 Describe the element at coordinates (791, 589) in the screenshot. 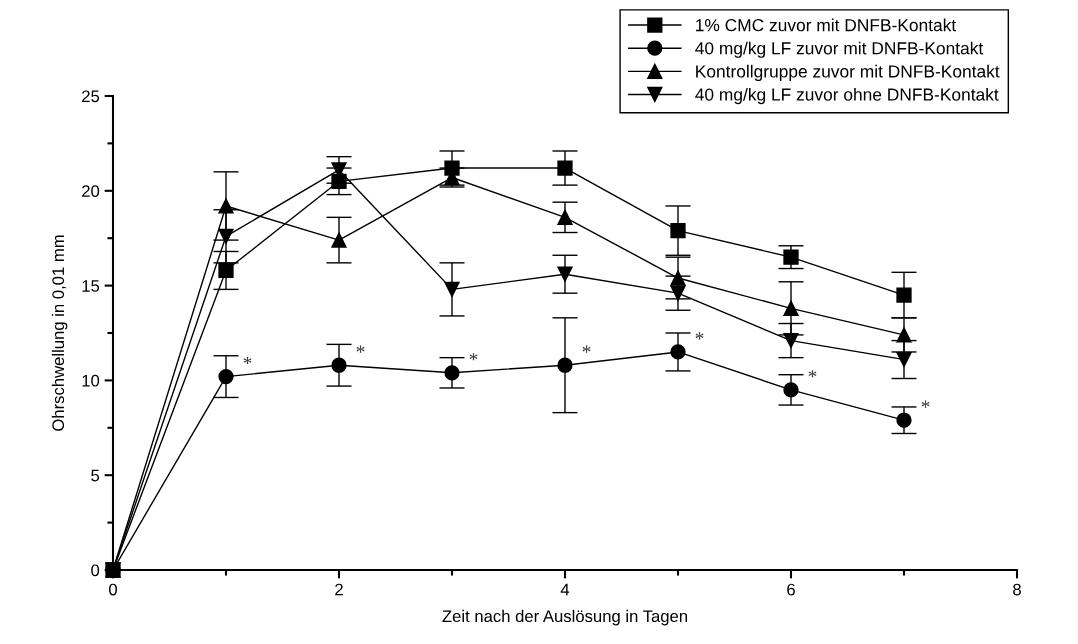

I see `x-tick-label: 6` at that location.